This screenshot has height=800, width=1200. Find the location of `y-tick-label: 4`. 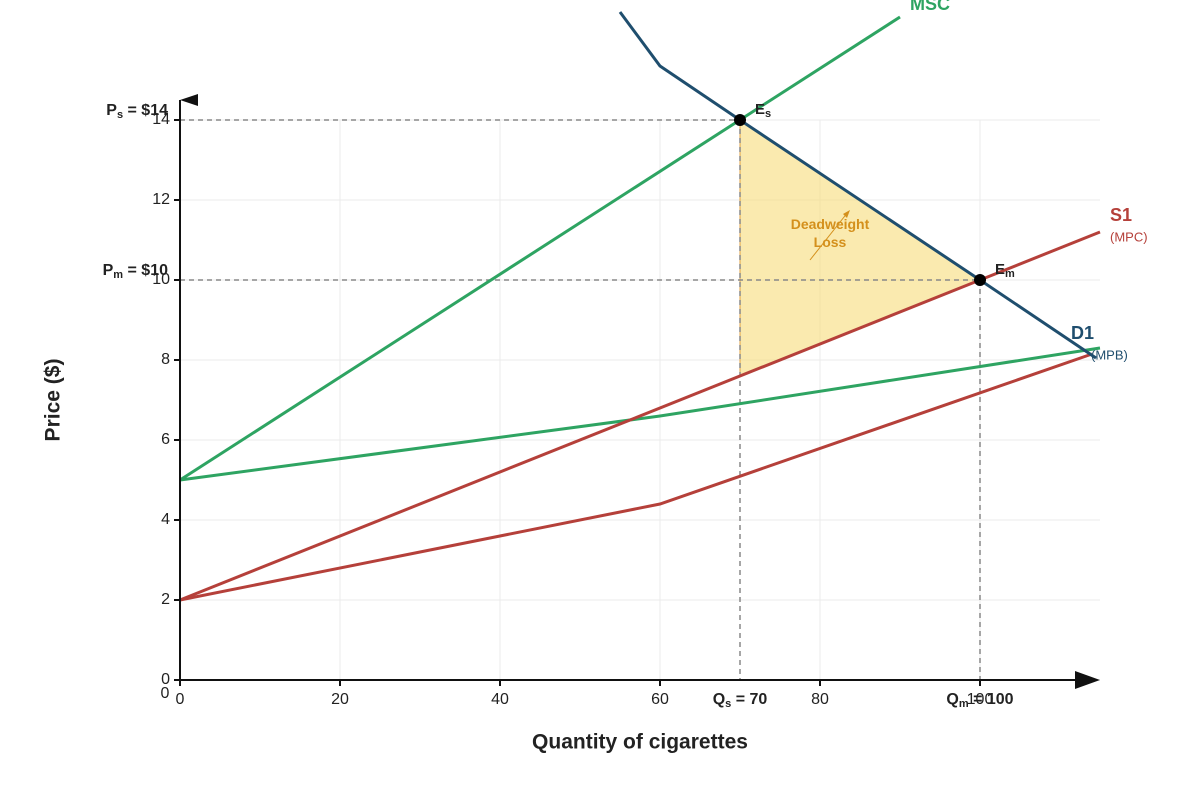

y-tick-label: 4 is located at coordinates (165, 519).